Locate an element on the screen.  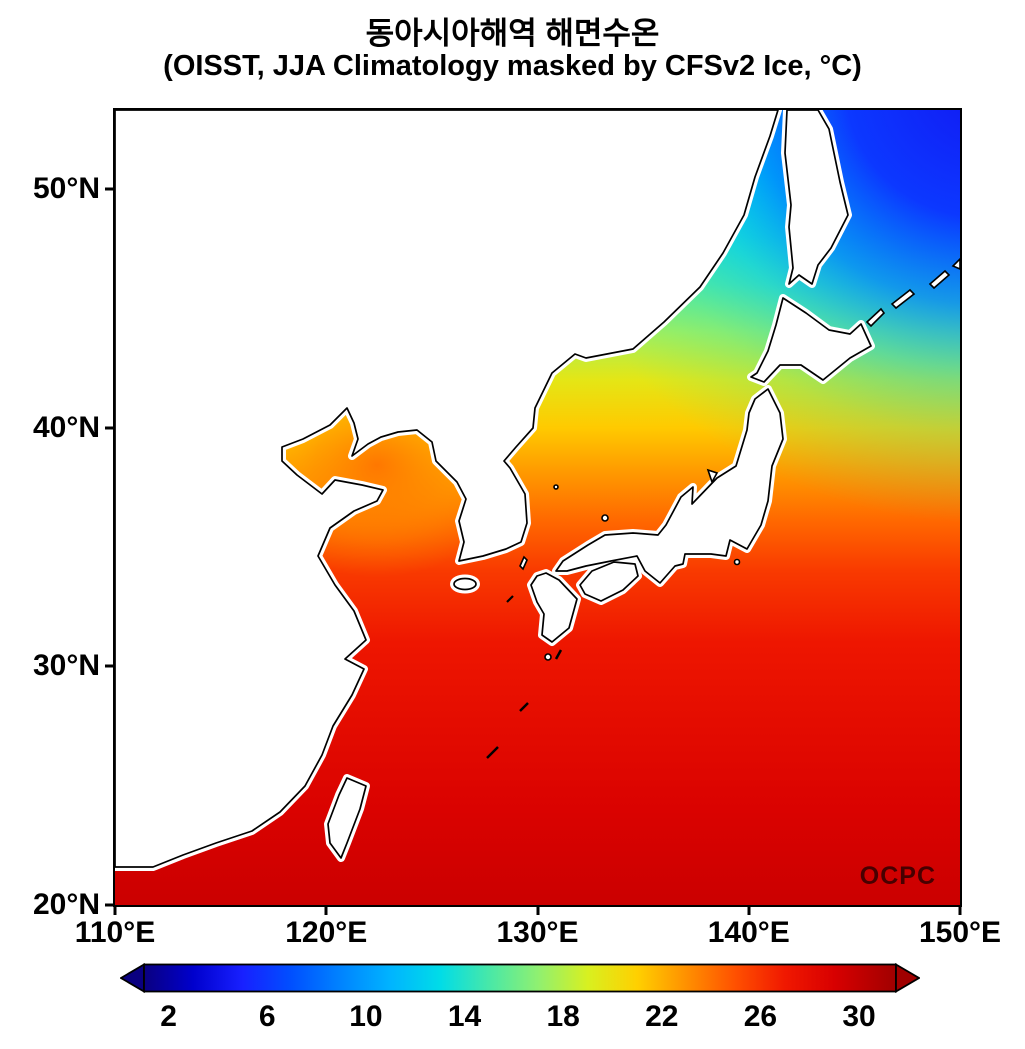
colorbar-right-arrow is located at coordinates (907, 978).